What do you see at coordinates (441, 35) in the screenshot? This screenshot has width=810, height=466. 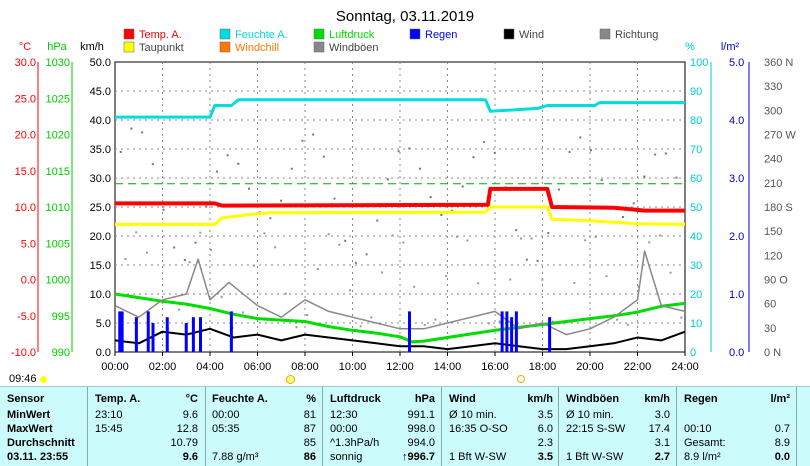 I see `legend-label: Regen` at bounding box center [441, 35].